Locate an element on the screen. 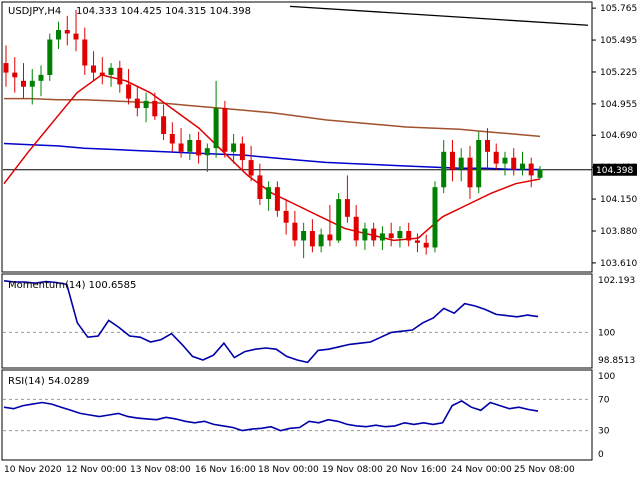 The width and height of the screenshot is (640, 484). rsi-tick-label: 100 is located at coordinates (606, 377).